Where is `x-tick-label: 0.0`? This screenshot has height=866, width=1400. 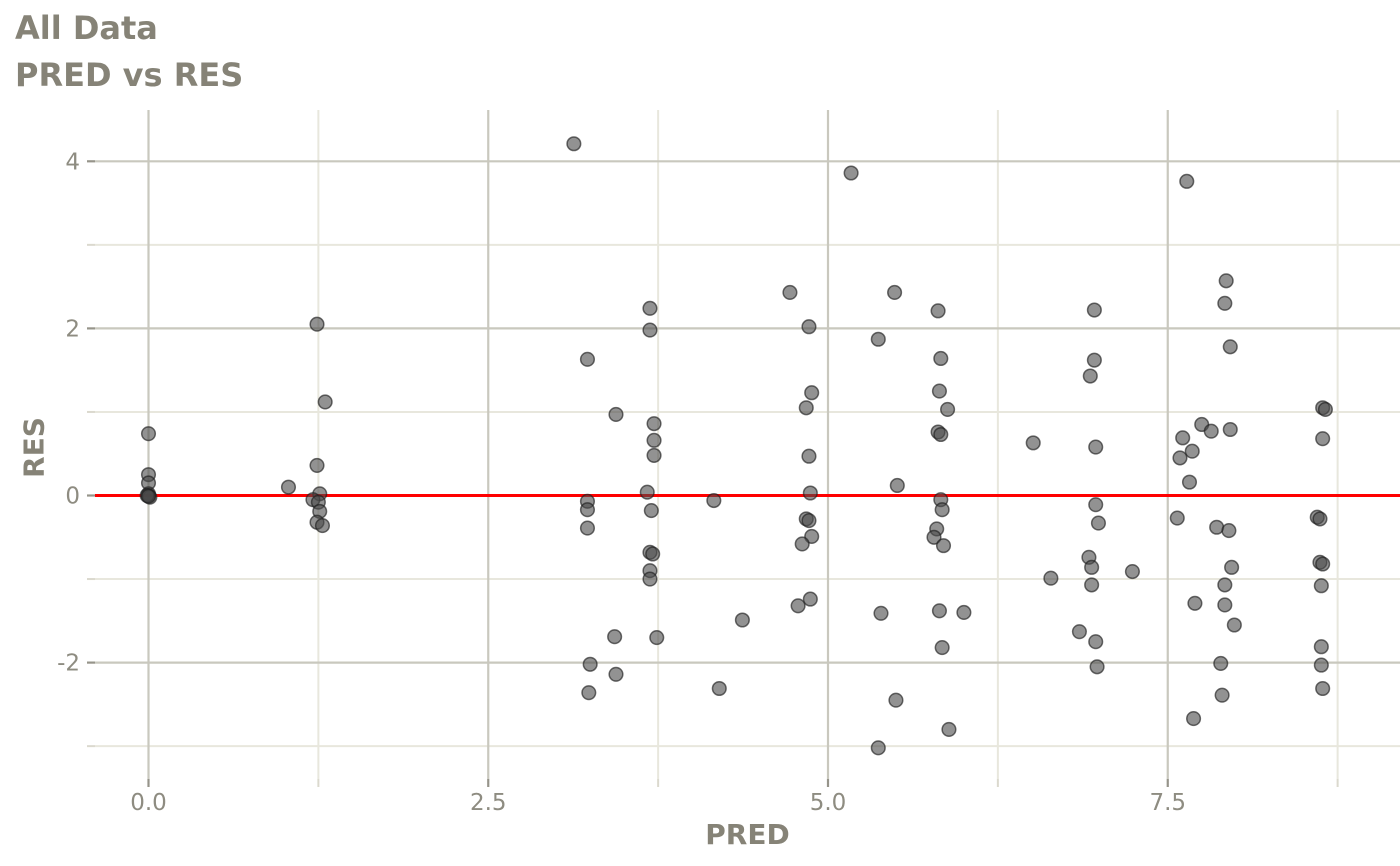 x-tick-label: 0.0 is located at coordinates (148, 803).